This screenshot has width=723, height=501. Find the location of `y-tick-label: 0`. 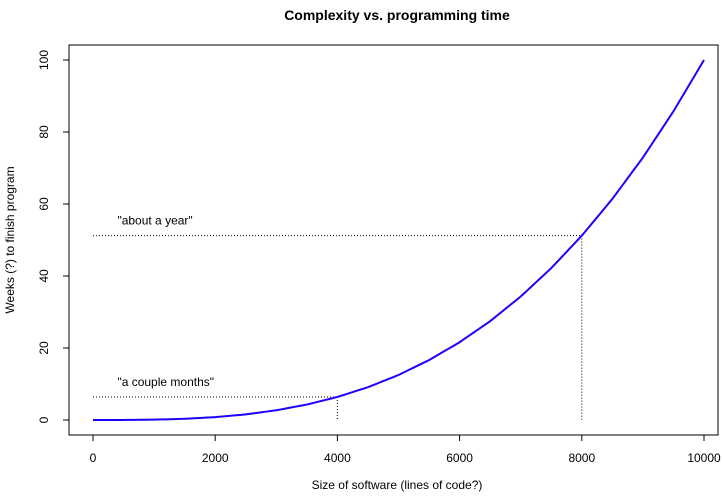

y-tick-label: 0 is located at coordinates (44, 419).